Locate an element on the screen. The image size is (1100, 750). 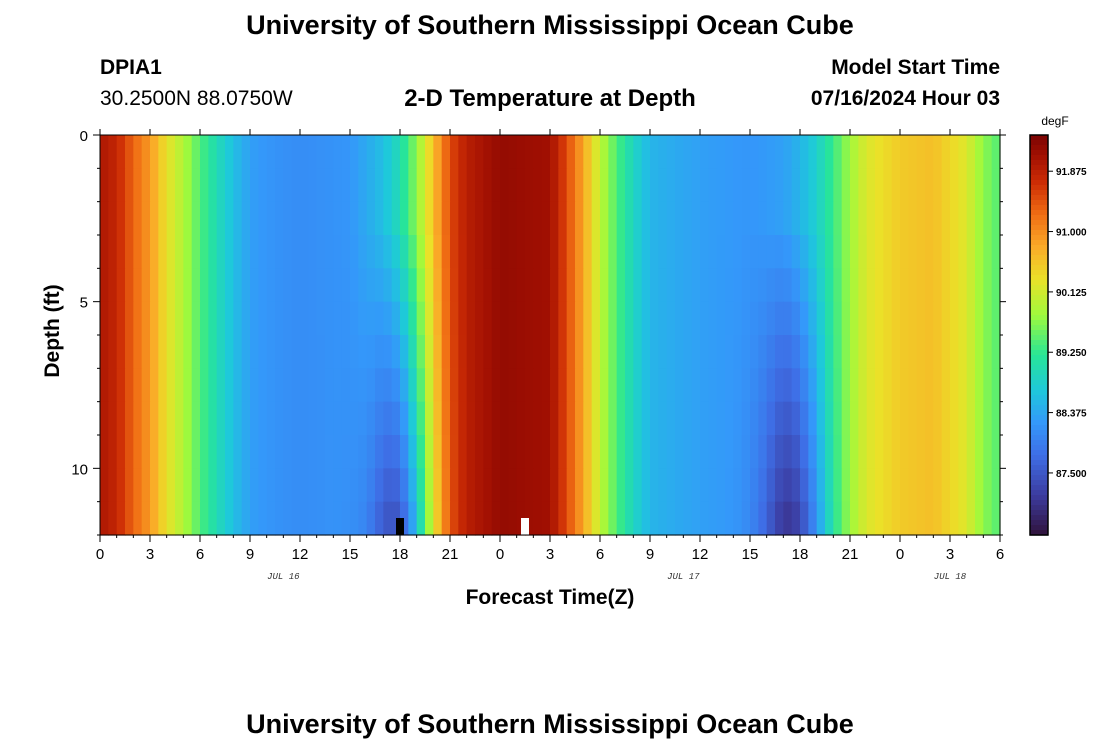
x-tick-label: 0 is located at coordinates (100, 554).